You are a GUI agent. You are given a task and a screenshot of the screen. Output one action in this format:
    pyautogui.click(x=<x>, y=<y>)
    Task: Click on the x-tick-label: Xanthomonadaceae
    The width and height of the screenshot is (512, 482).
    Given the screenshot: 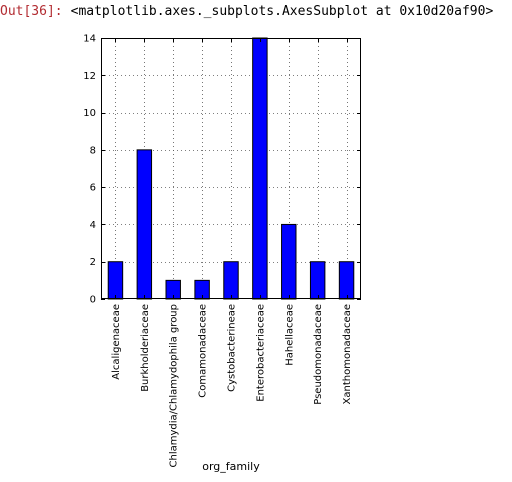 What is the action you would take?
    pyautogui.click(x=347, y=354)
    